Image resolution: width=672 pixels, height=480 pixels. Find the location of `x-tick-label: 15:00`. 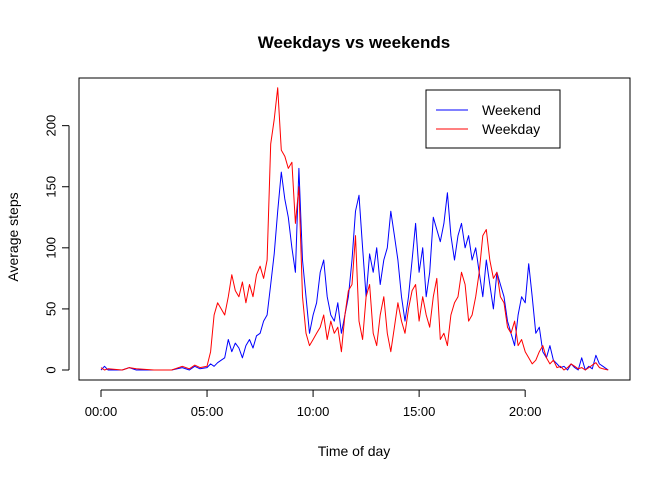

x-tick-label: 15:00 is located at coordinates (419, 411).